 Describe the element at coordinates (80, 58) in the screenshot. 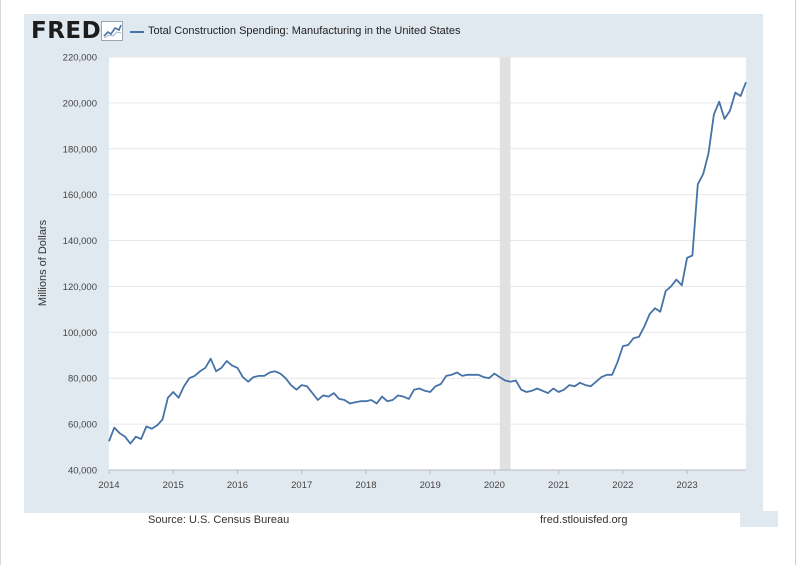

I see `y-tick-label: 220,000` at that location.